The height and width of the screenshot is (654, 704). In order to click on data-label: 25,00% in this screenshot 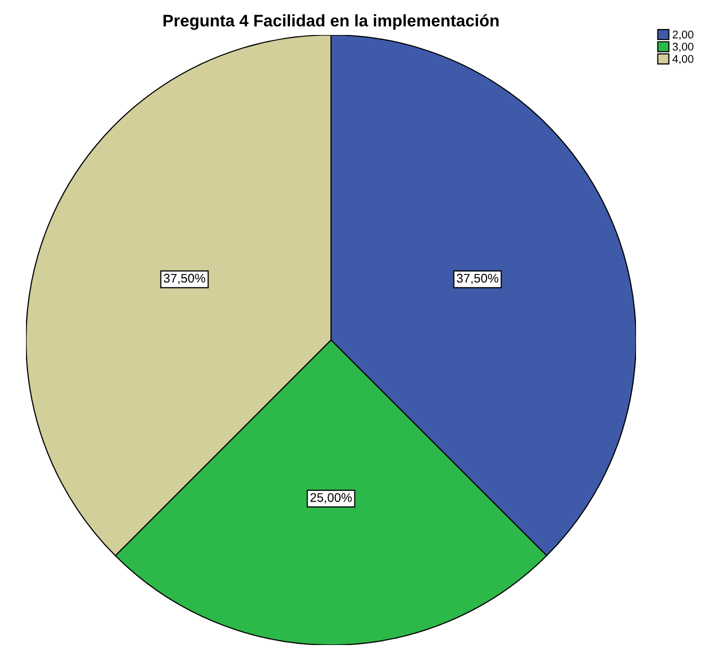, I will do `click(331, 498)`.